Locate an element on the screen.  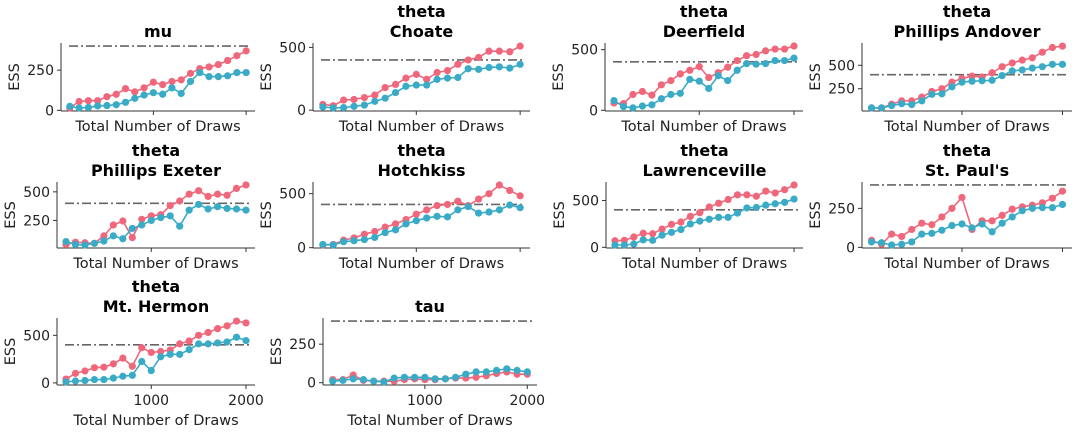
subplot-title: Lawrenceville is located at coordinates (705, 170).